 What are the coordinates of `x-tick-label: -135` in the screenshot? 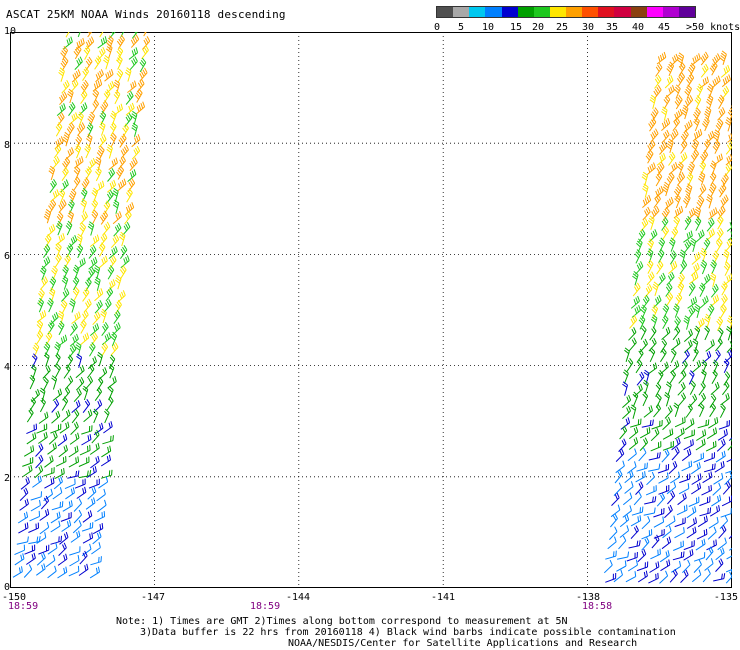 It's located at (725, 597).